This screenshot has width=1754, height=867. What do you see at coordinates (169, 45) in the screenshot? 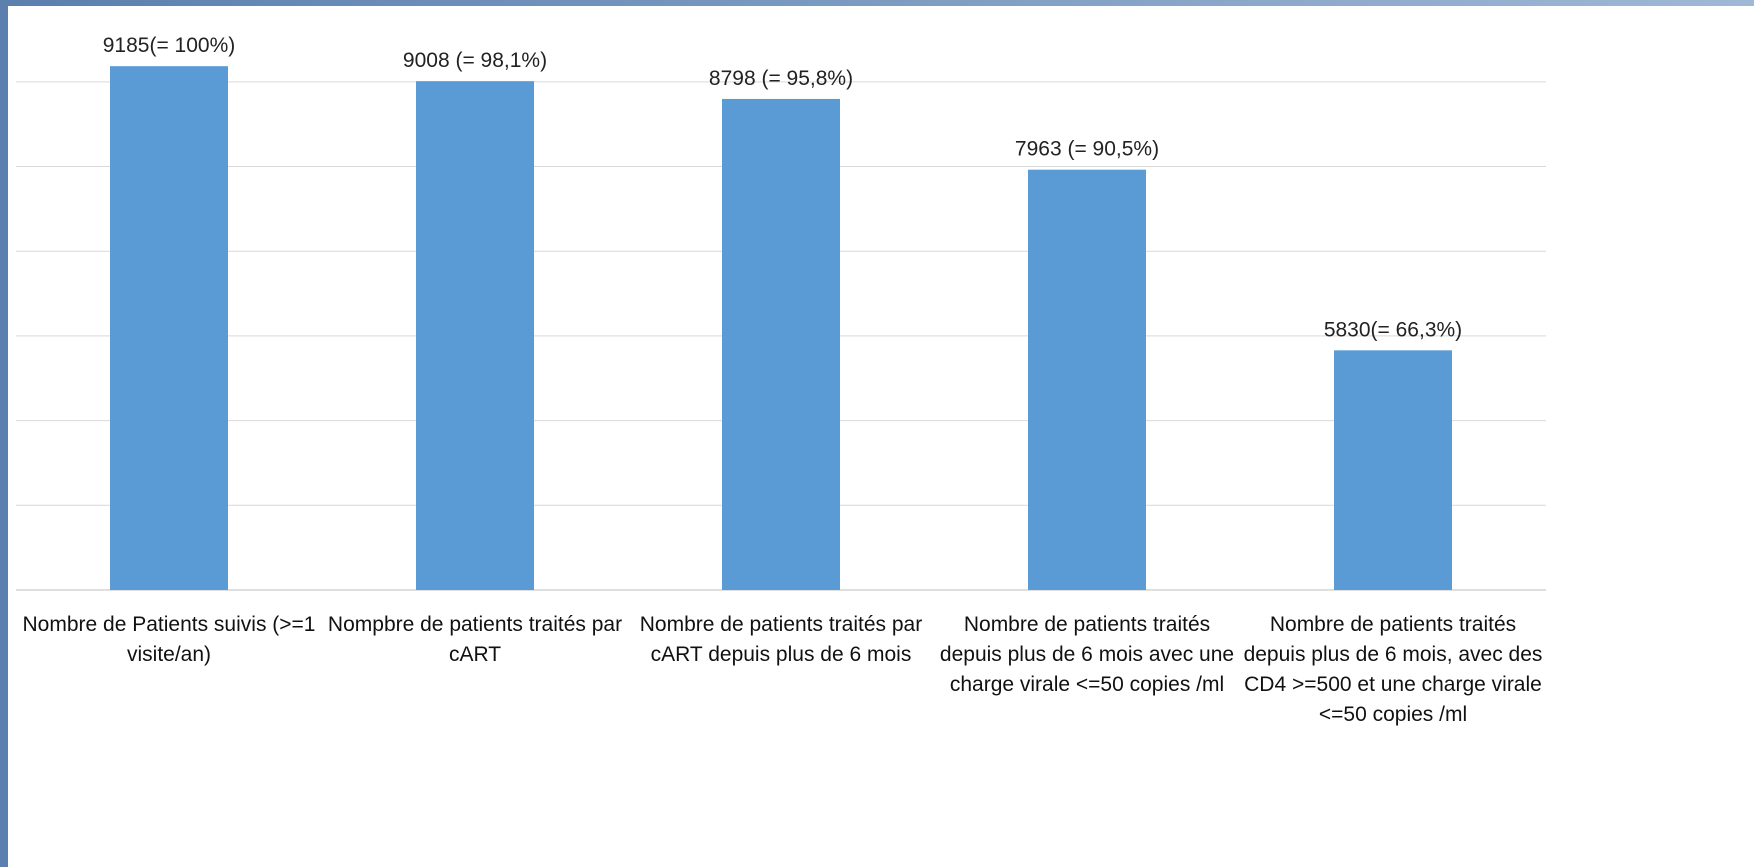
I see `data-label: 9185(= 100%)` at bounding box center [169, 45].